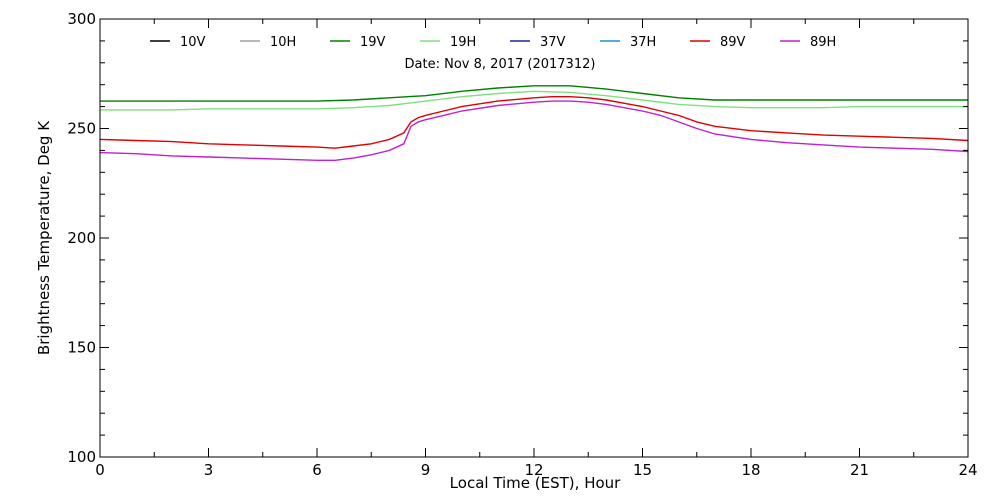 Image resolution: width=1000 pixels, height=500 pixels. Describe the element at coordinates (426, 470) in the screenshot. I see `x-tick-label: 9` at that location.